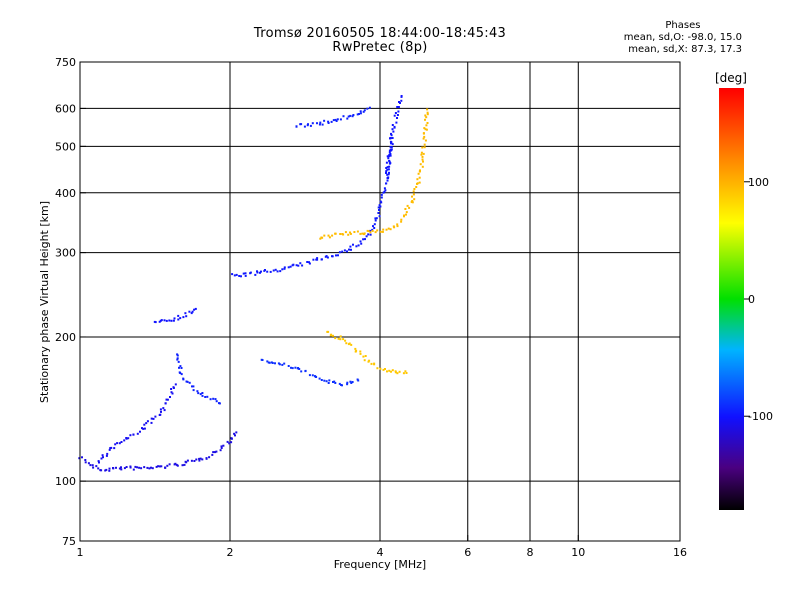 Image resolution: width=800 pixels, height=600 pixels. I want to click on y-tick-label: 400, so click(65, 193).